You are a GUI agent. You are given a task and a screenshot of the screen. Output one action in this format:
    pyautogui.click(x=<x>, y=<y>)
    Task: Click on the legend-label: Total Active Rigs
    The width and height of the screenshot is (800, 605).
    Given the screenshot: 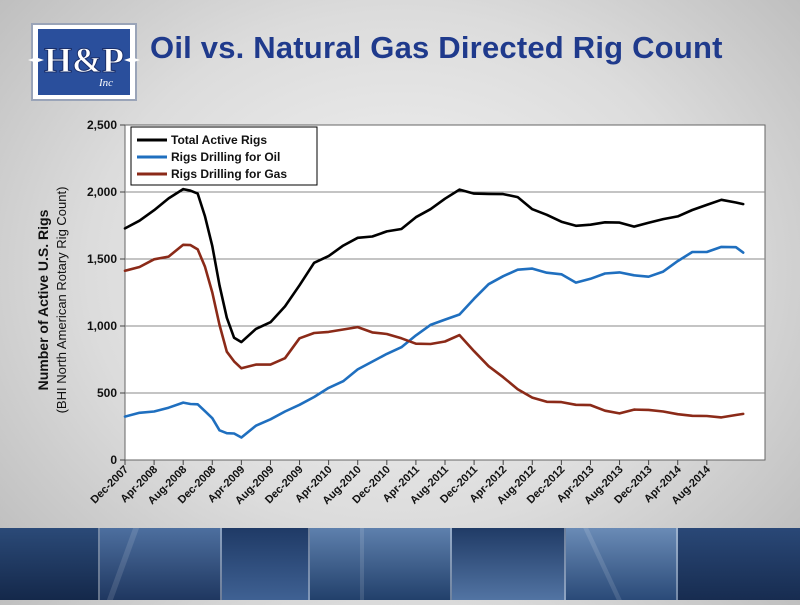 What is the action you would take?
    pyautogui.click(x=219, y=140)
    